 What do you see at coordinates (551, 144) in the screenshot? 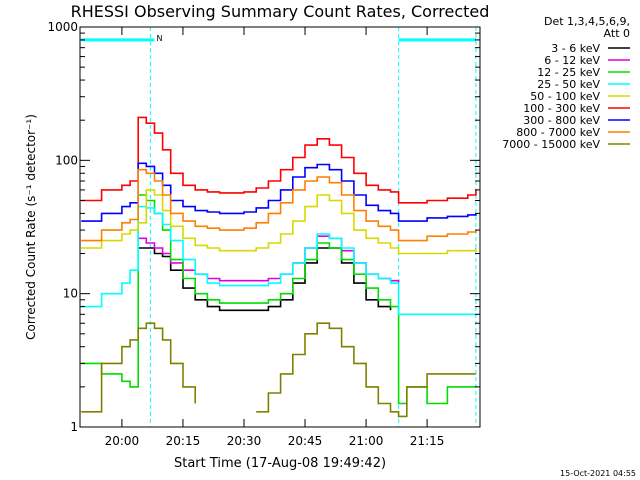
I see `legend-label: 7000 - 15000 keV` at bounding box center [551, 144].